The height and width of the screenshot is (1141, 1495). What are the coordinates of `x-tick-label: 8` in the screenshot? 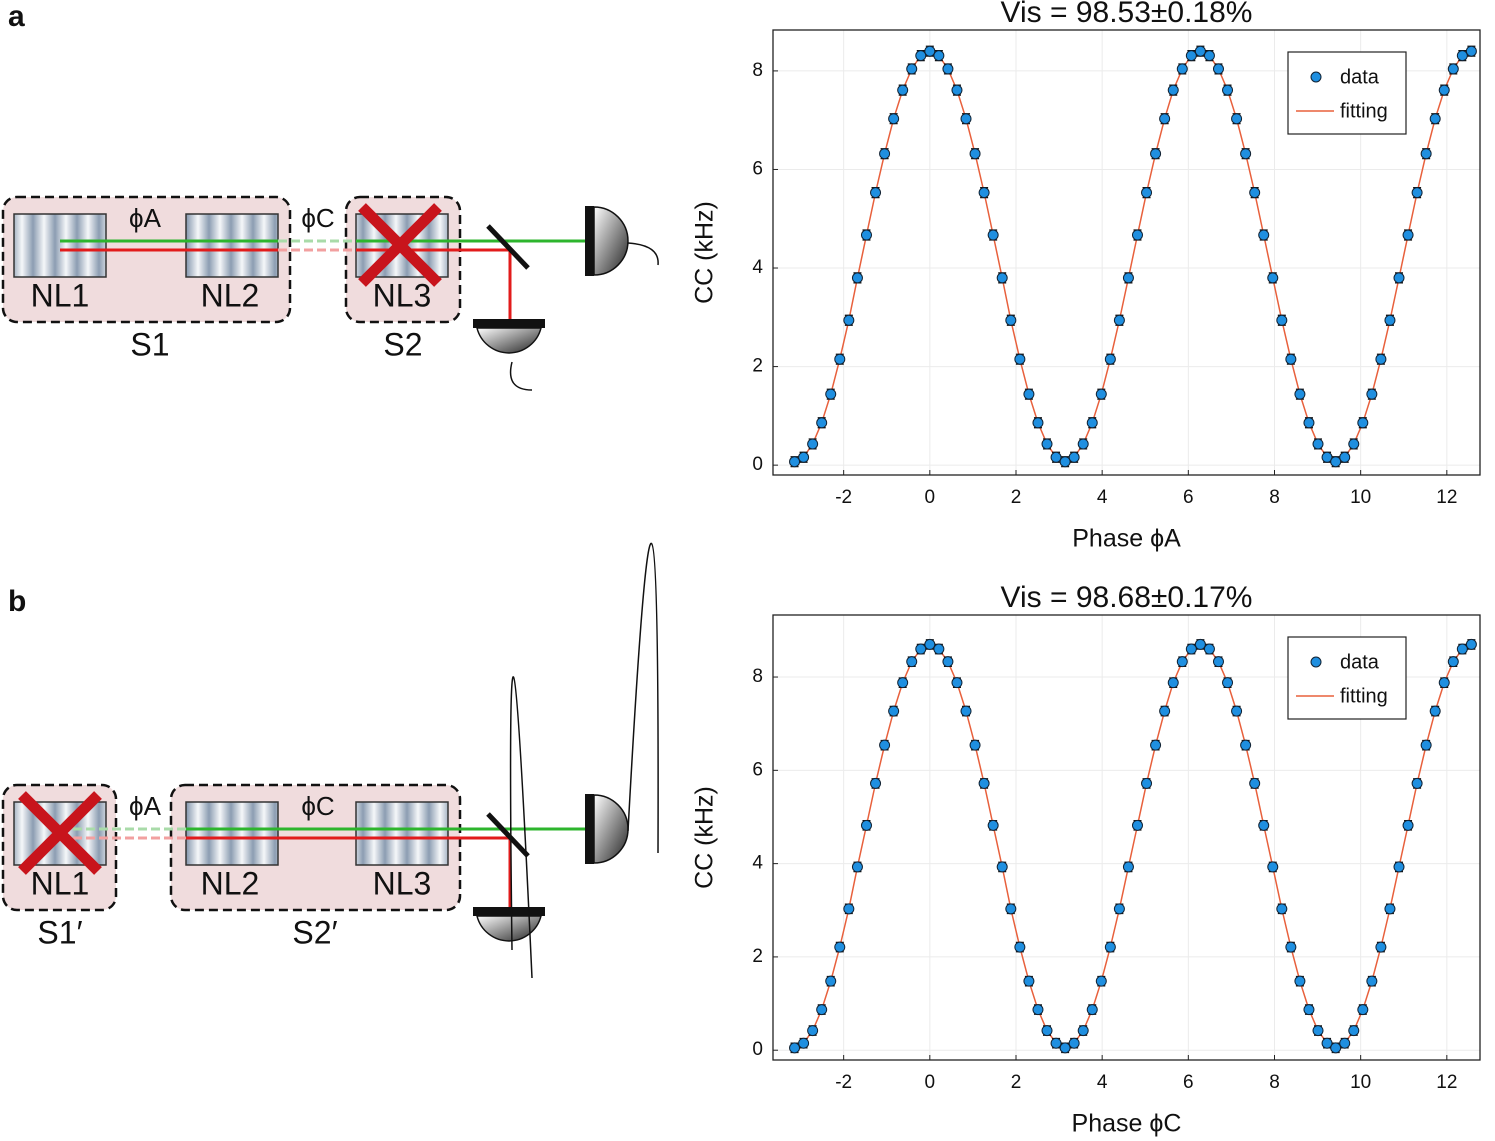 It's located at (1274, 1082).